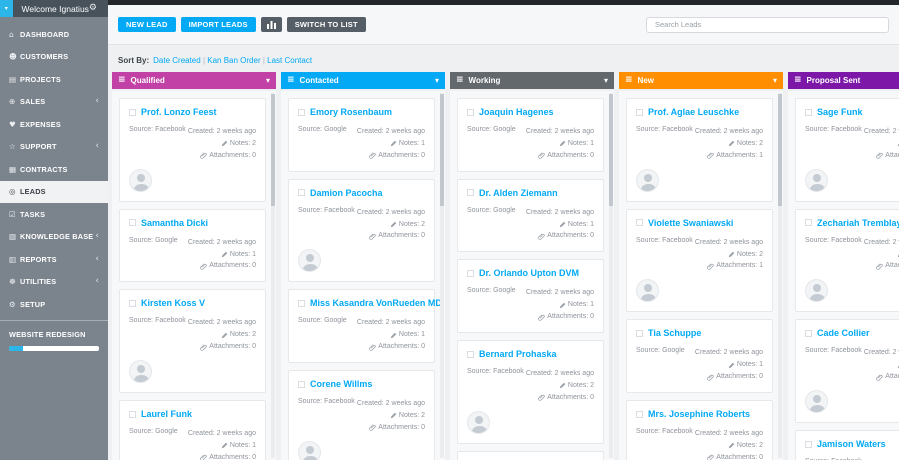 Image resolution: width=899 pixels, height=460 pixels. I want to click on gear-icon: ⚙, so click(92, 8).